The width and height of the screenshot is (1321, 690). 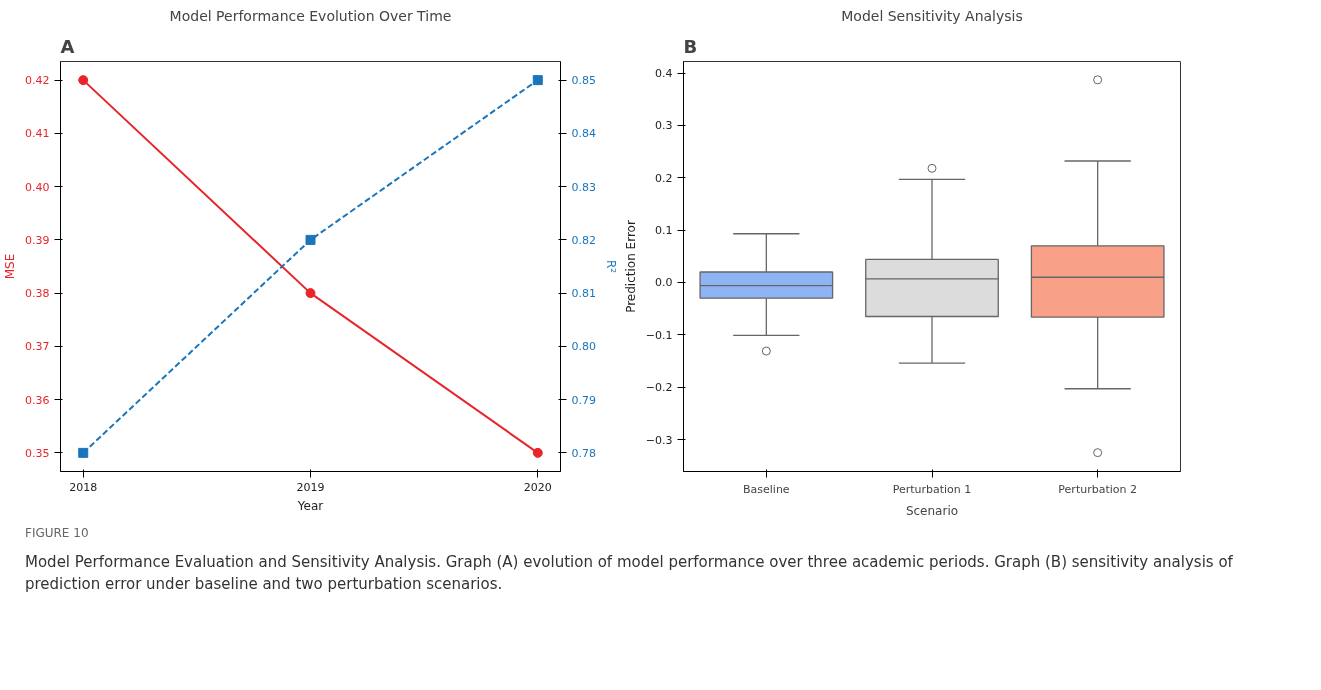 I want to click on x-tick-label: 2019, so click(x=310, y=487).